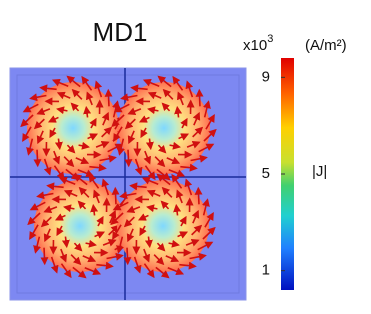 The height and width of the screenshot is (314, 371). I want to click on multiplier-exponent: 3, so click(270, 39).